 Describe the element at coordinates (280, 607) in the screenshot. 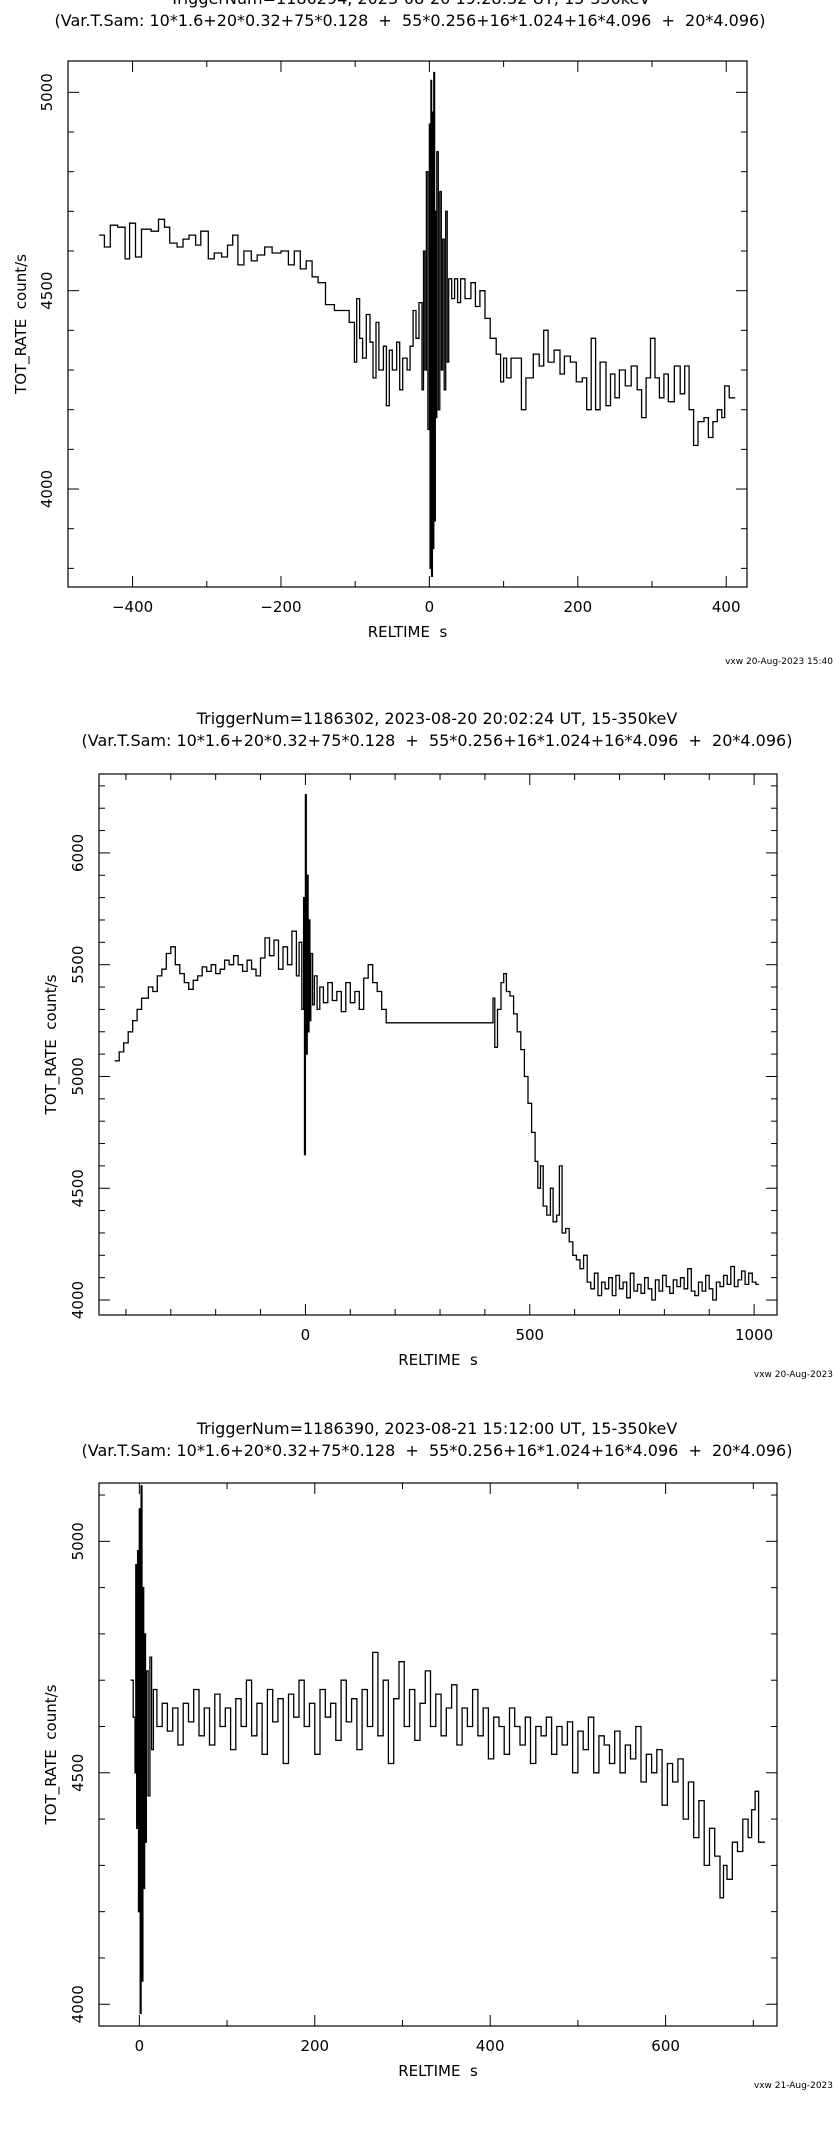

I see `x-tick-label: −200` at that location.